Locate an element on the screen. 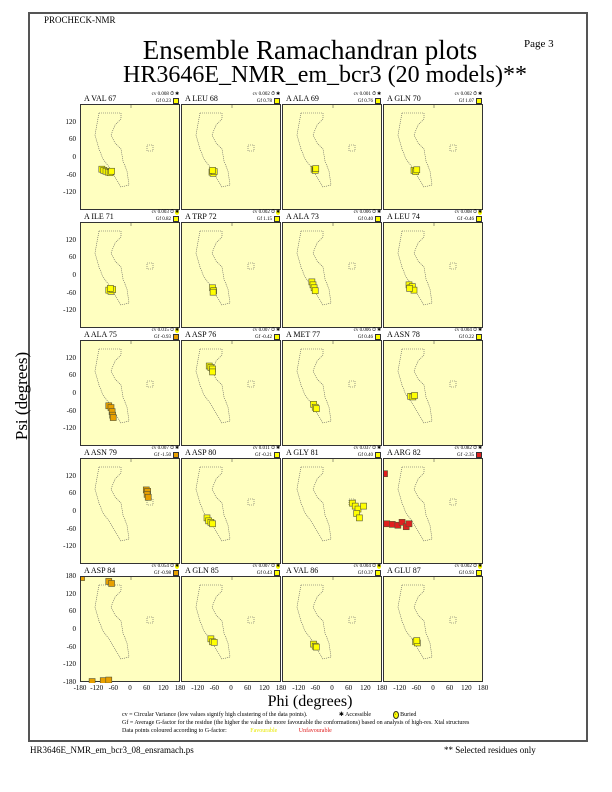 The height and width of the screenshot is (792, 612). gf-value: Gf -0.21 is located at coordinates (263, 456).